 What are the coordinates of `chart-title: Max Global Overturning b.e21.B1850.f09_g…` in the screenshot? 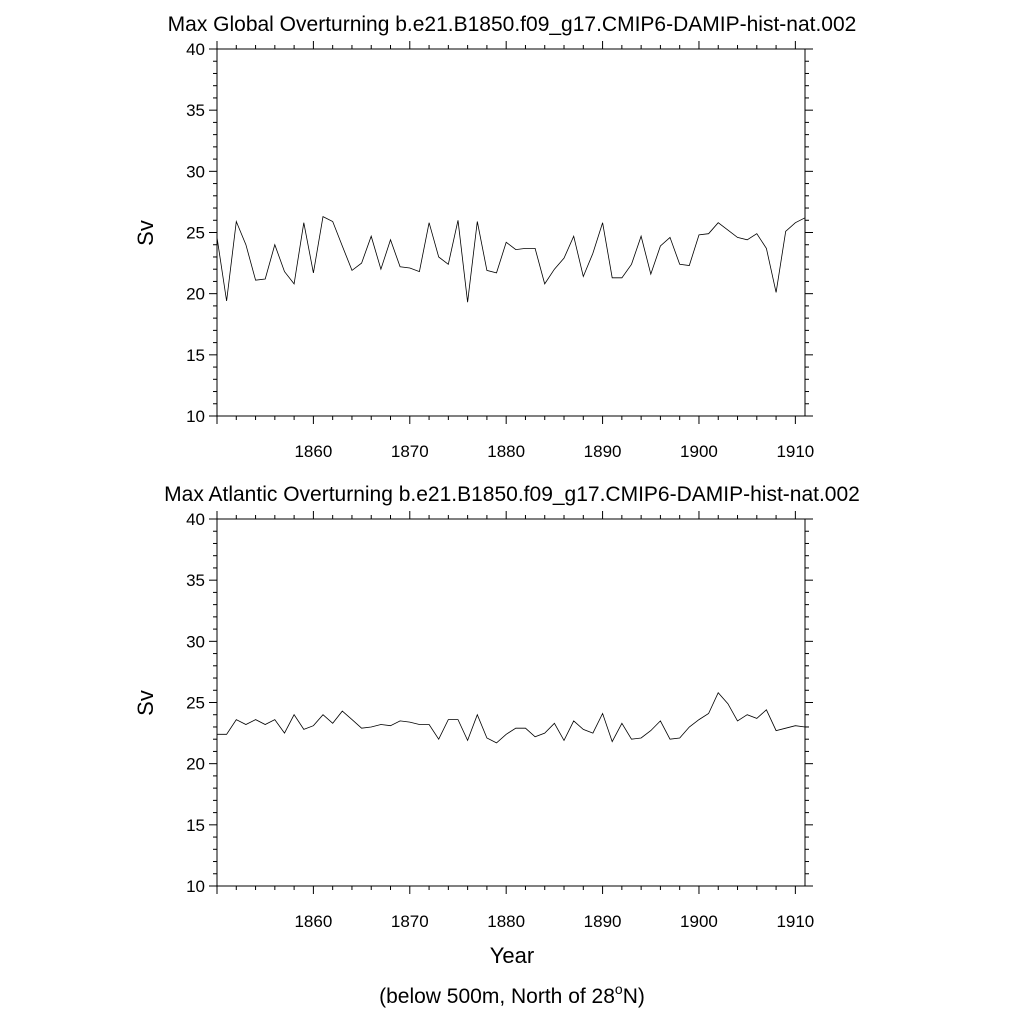 It's located at (512, 24).